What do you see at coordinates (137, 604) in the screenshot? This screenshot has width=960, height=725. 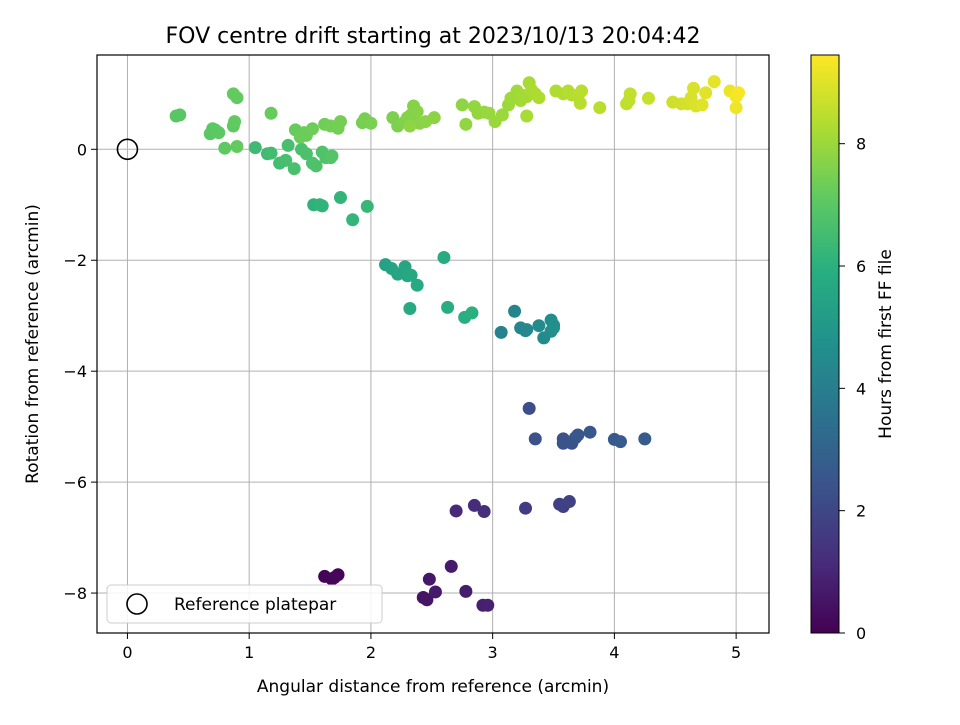 I see `legend-marker` at bounding box center [137, 604].